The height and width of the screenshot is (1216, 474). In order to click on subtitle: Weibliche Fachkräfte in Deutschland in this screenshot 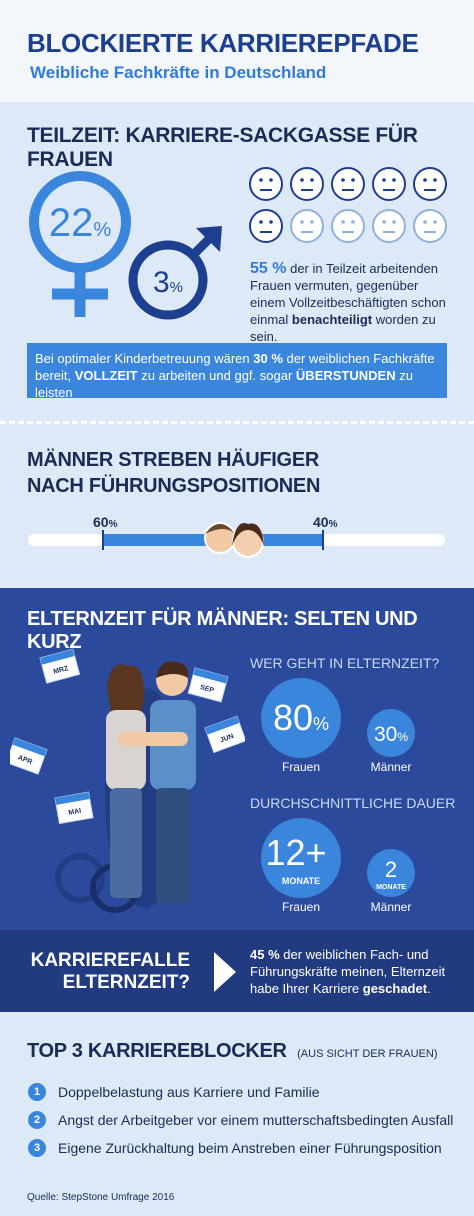, I will do `click(178, 72)`.